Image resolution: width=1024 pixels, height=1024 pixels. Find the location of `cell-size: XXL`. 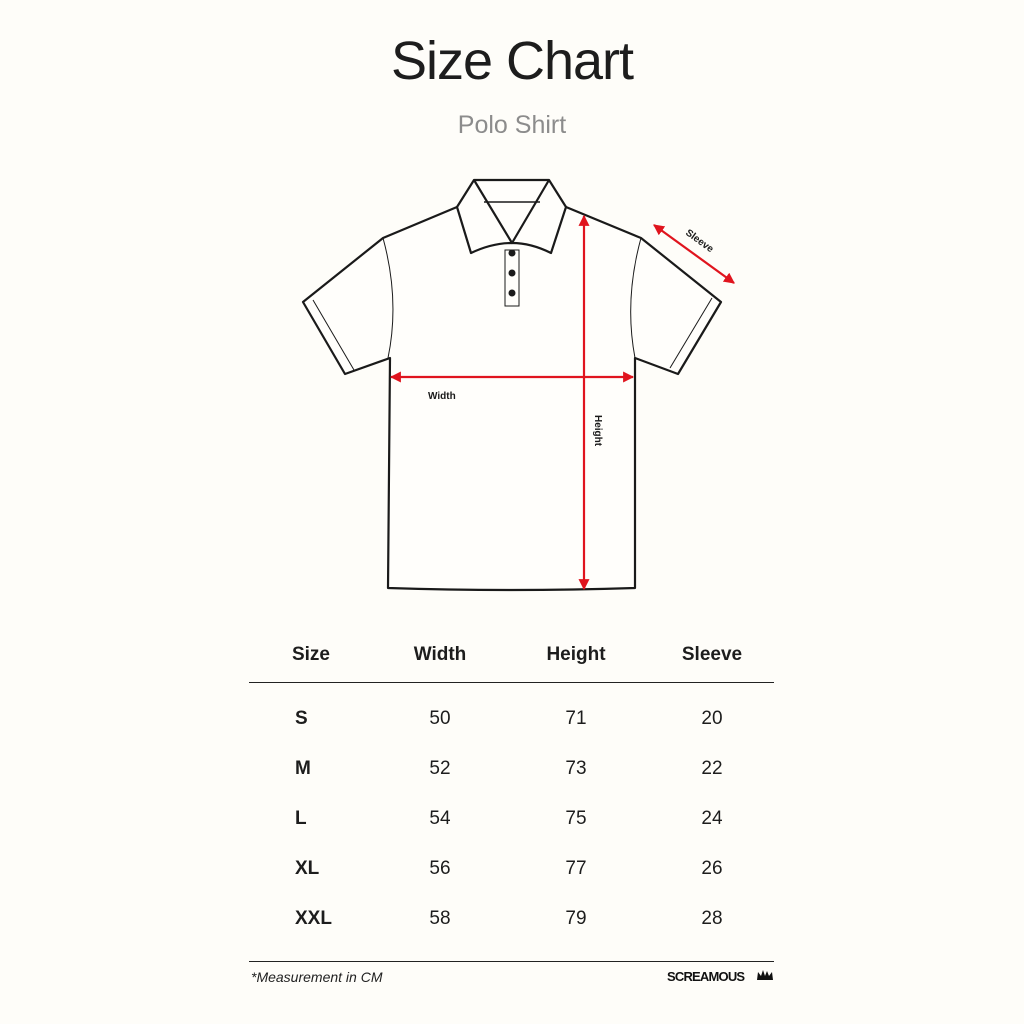

cell-size: XXL is located at coordinates (313, 918).